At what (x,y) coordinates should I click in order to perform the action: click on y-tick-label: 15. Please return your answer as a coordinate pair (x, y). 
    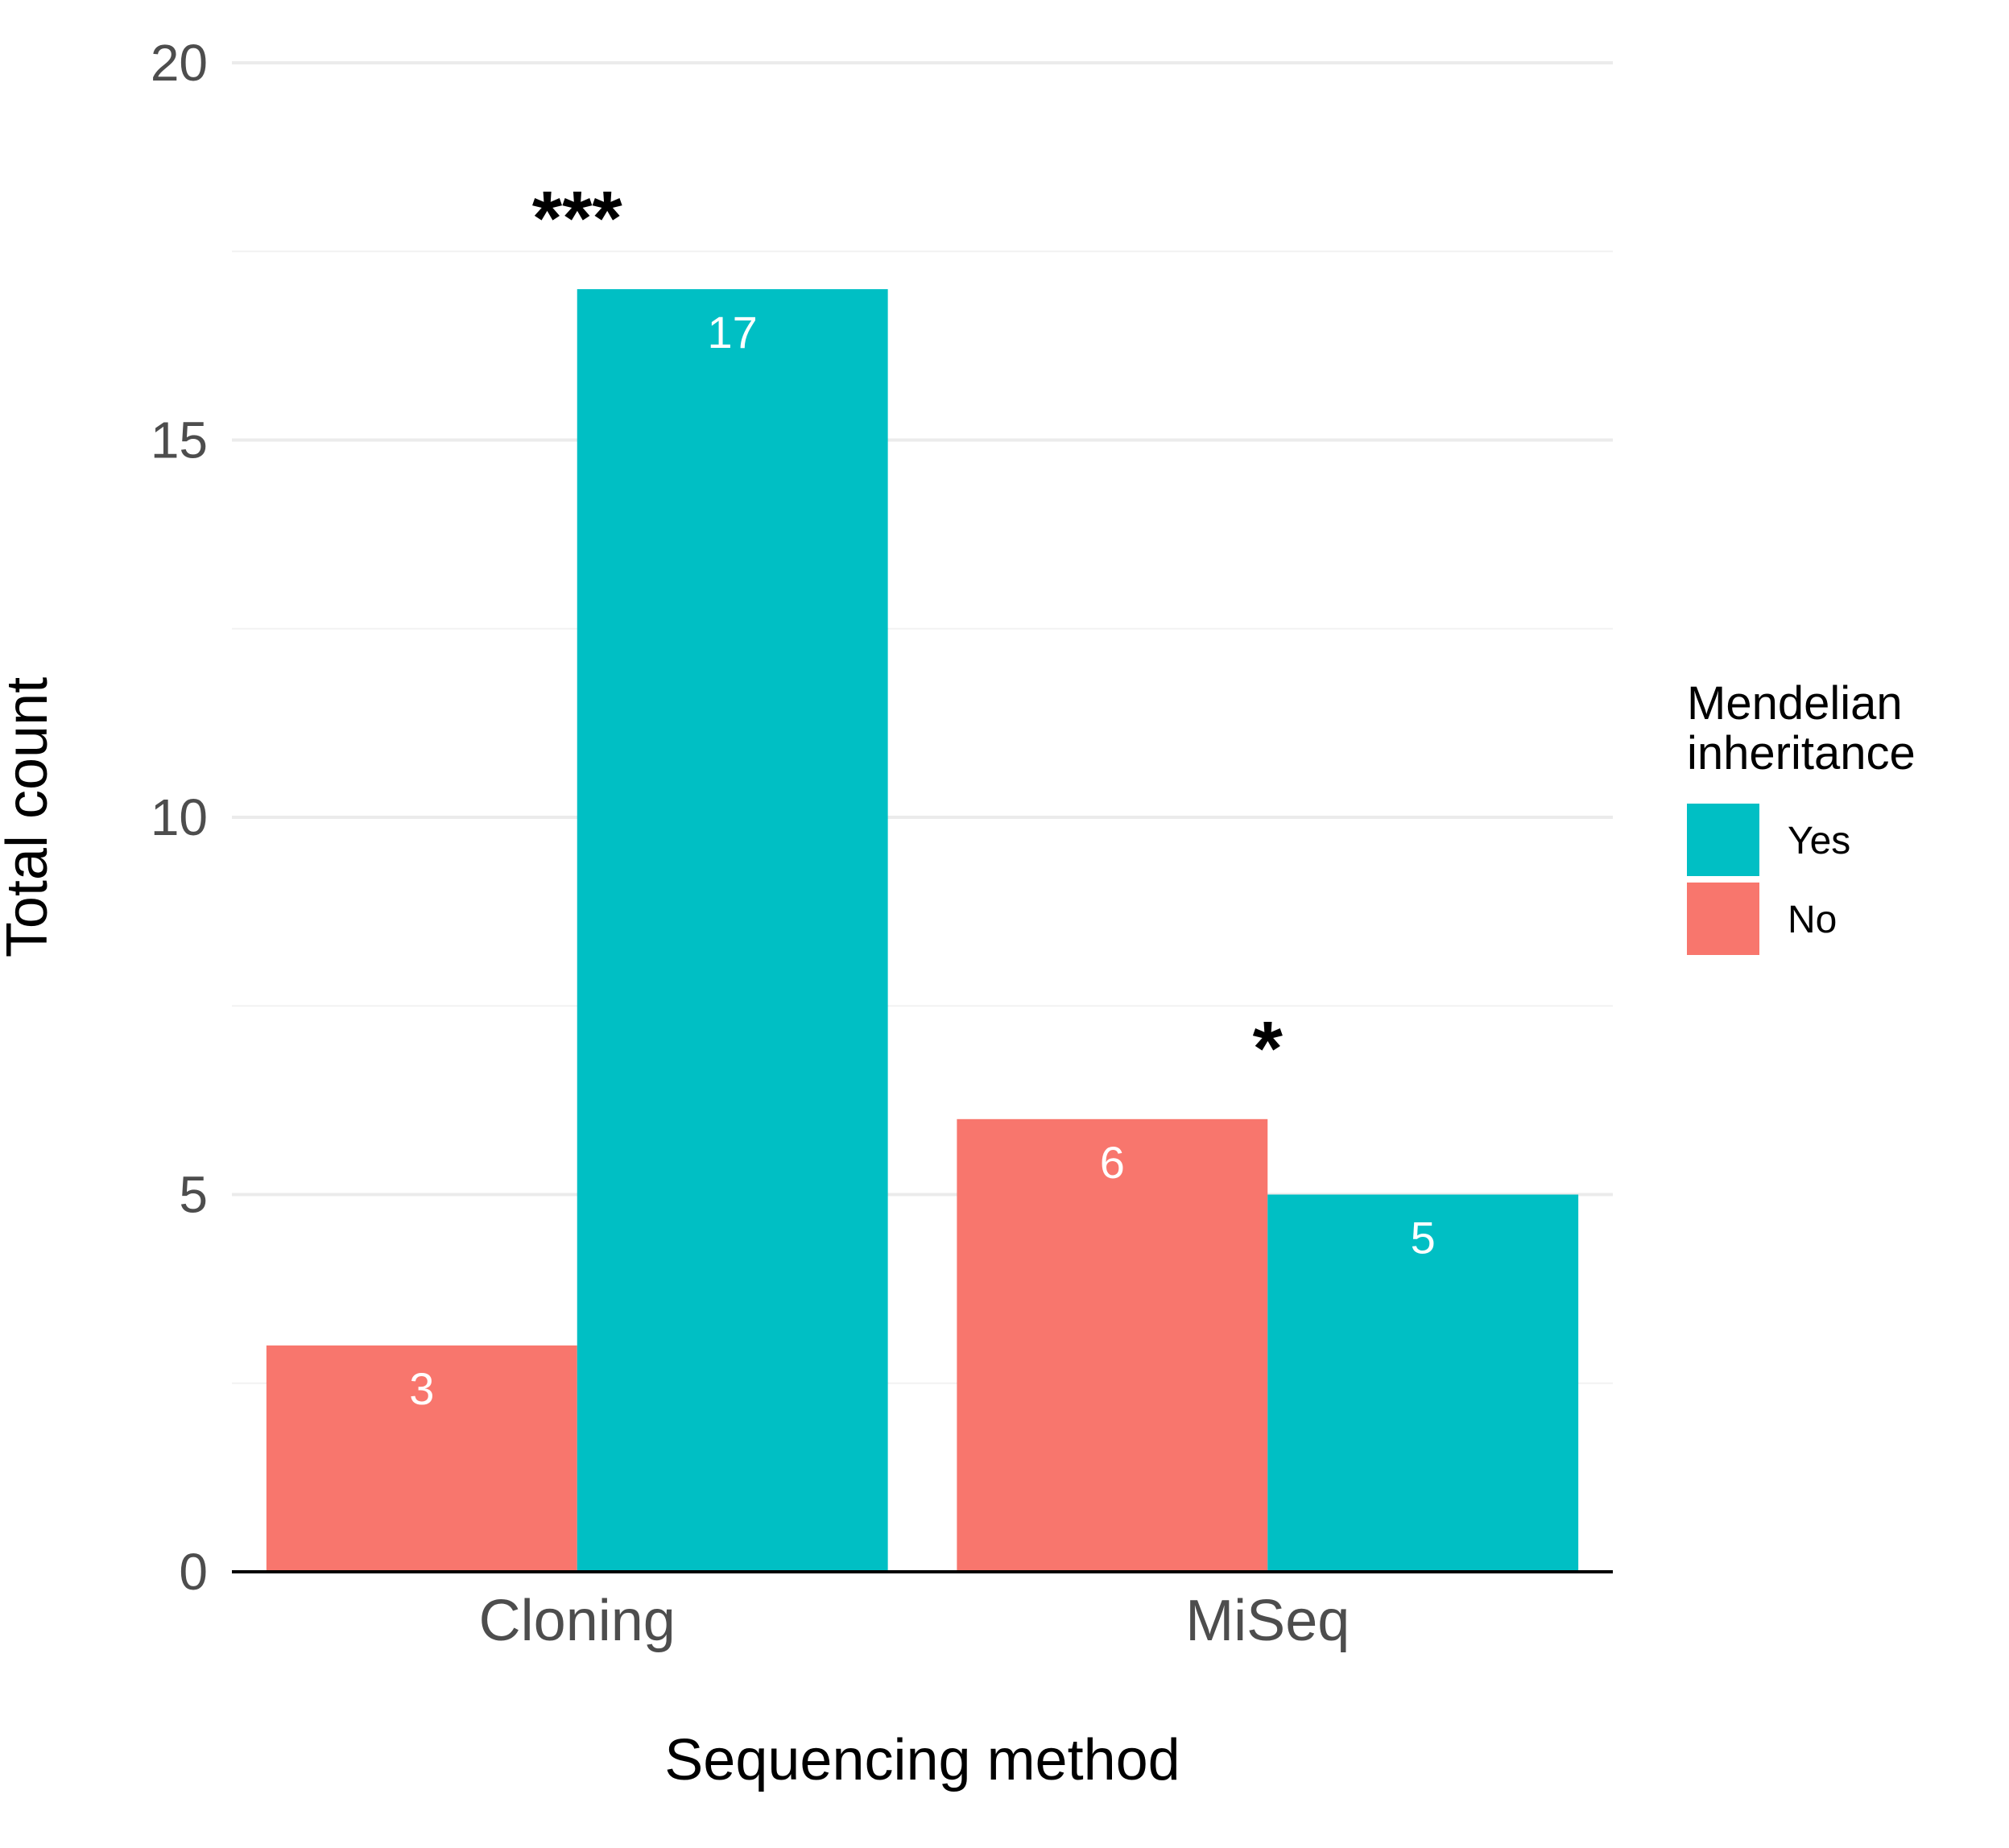
    Looking at the image, I should click on (179, 440).